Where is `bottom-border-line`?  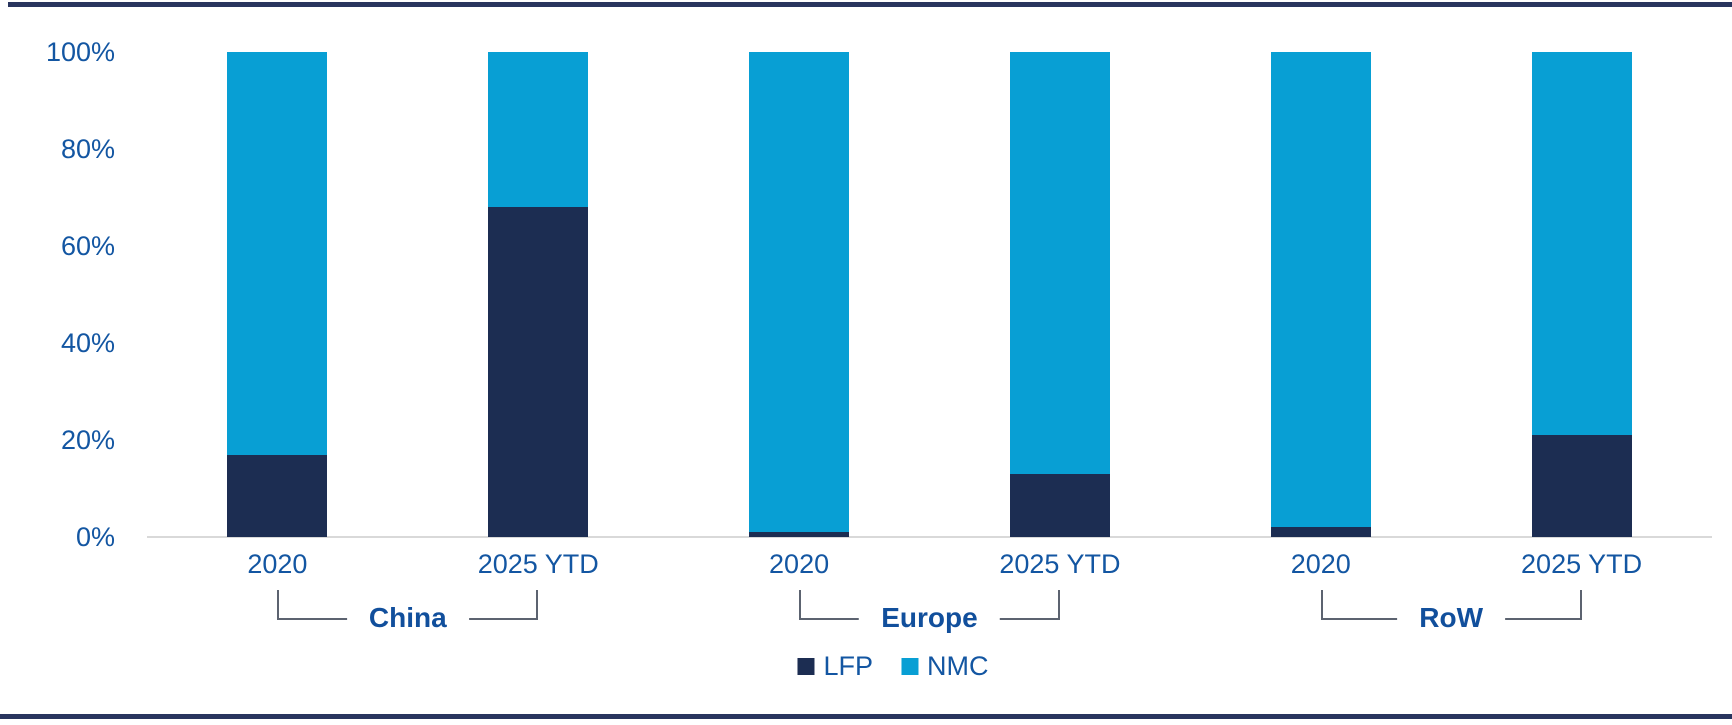
bottom-border-line is located at coordinates (866, 716).